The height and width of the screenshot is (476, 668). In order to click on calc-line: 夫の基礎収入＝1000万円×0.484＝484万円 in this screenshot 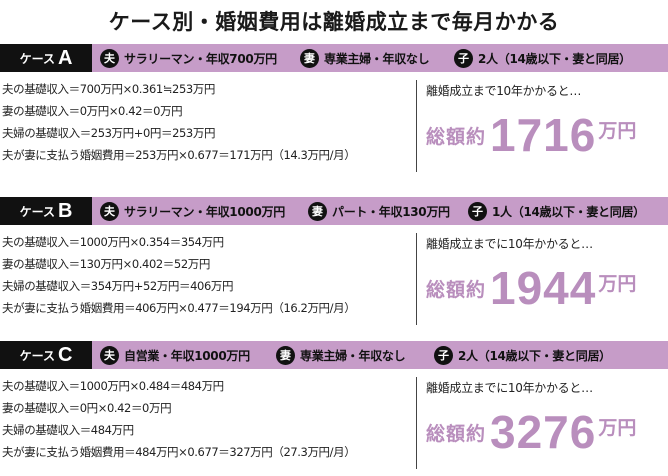, I will do `click(113, 386)`.